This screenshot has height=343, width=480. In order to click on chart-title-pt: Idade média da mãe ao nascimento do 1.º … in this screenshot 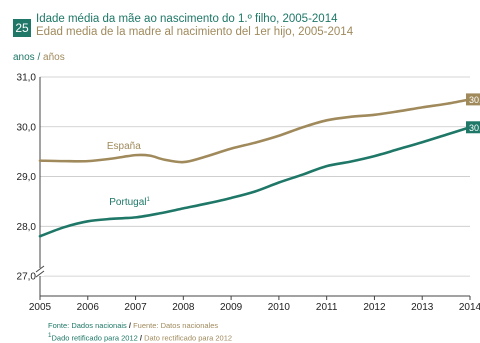, I will do `click(187, 19)`.